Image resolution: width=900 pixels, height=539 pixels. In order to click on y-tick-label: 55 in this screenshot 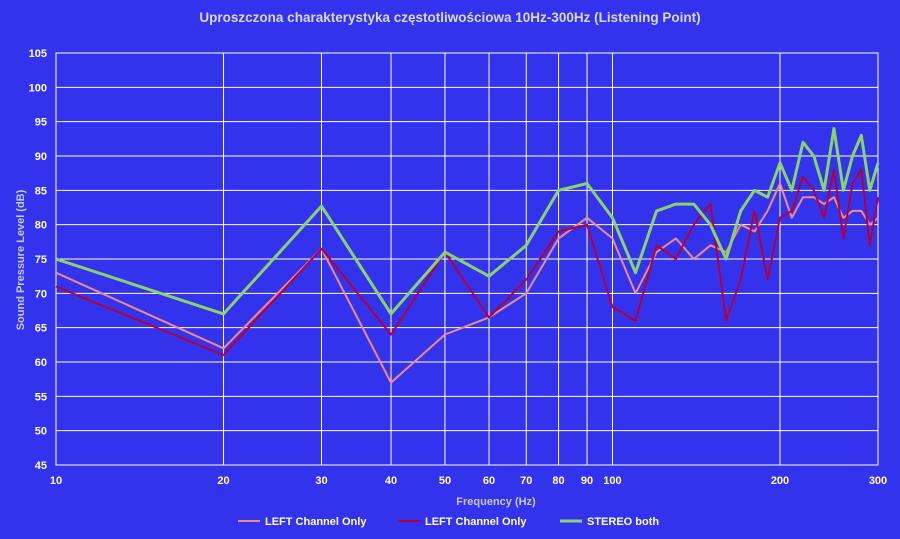, I will do `click(41, 397)`.